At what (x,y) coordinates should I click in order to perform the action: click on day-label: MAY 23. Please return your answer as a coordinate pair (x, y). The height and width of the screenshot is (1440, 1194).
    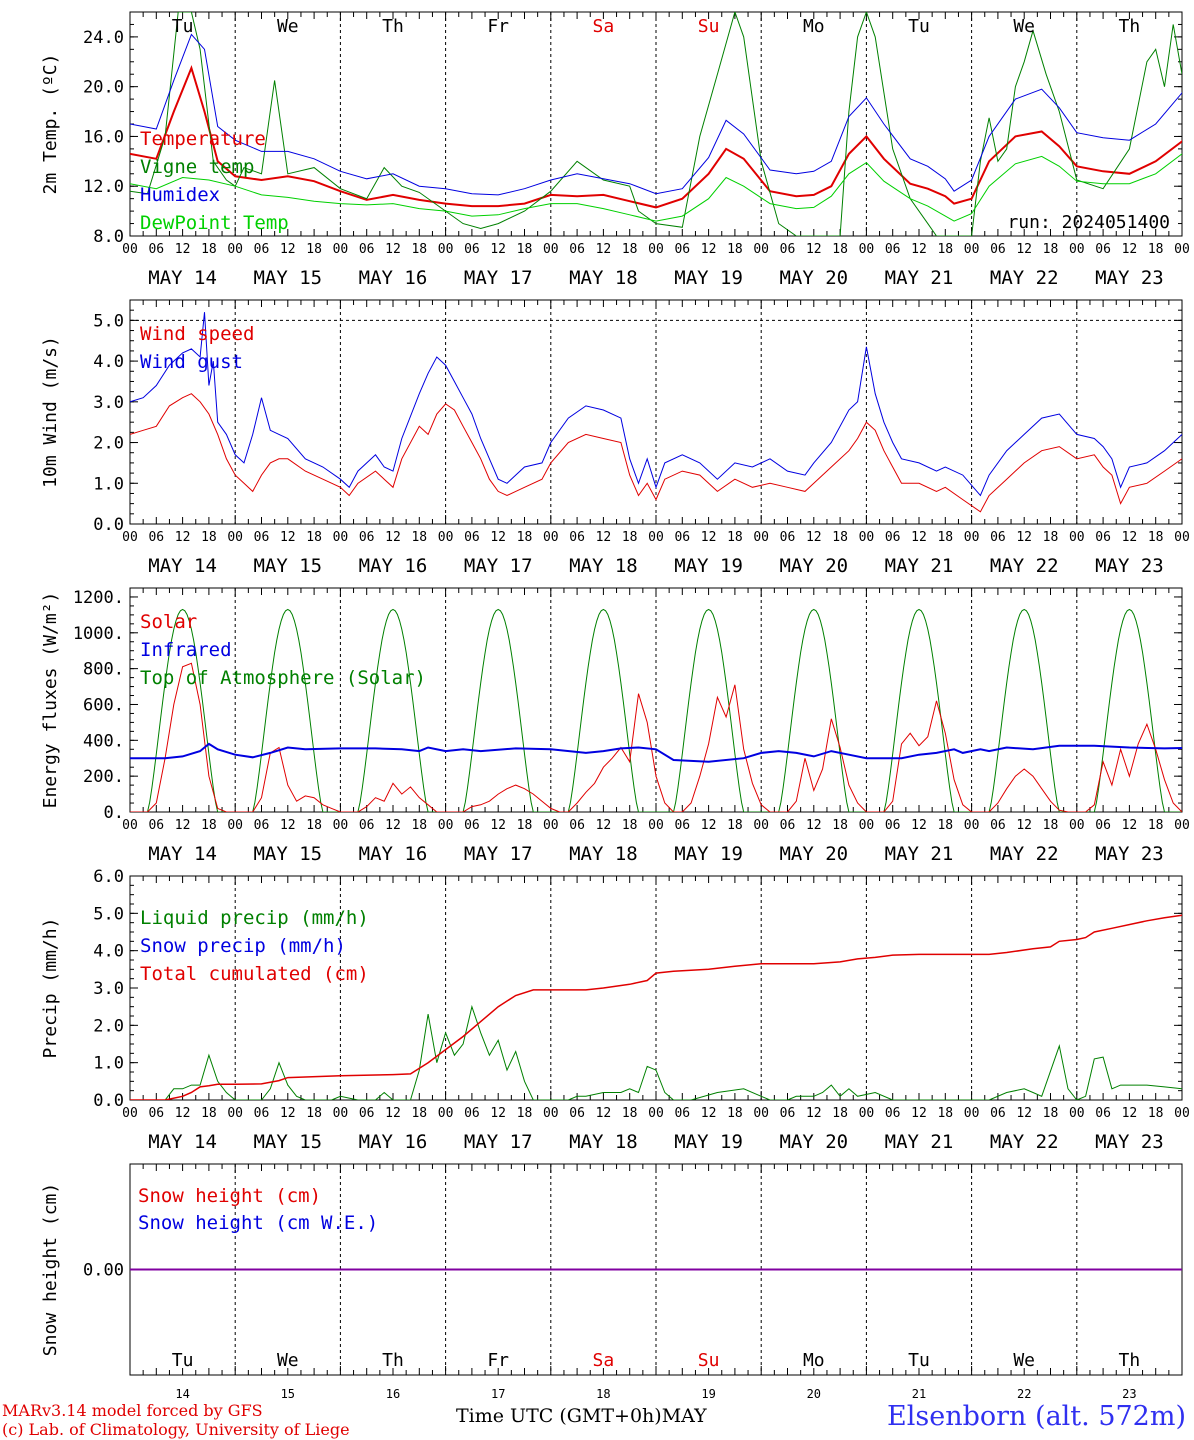
    Looking at the image, I should click on (1129, 278).